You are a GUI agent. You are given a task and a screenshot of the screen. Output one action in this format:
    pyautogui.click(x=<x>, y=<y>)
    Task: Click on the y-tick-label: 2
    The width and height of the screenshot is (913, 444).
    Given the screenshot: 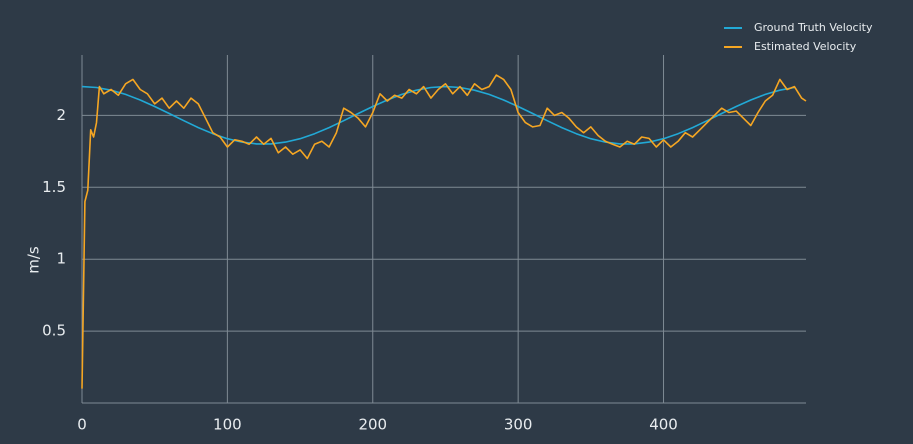 What is the action you would take?
    pyautogui.click(x=61, y=115)
    